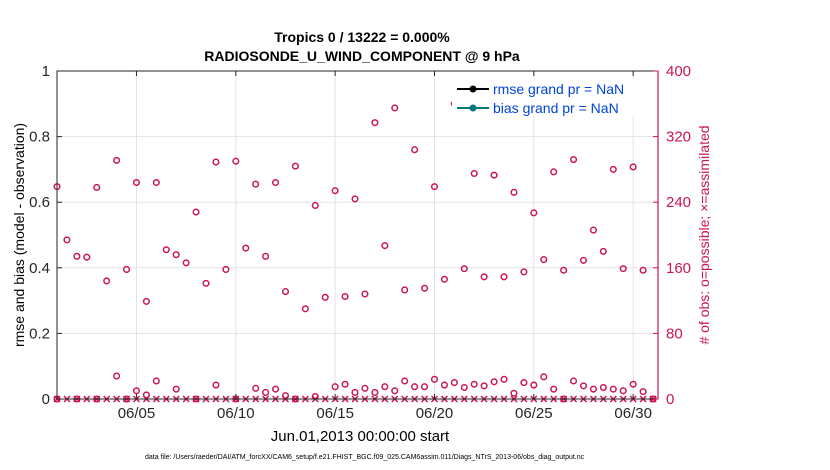 Image resolution: width=830 pixels, height=470 pixels. Describe the element at coordinates (473, 108) in the screenshot. I see `legend-bias-marker` at that location.